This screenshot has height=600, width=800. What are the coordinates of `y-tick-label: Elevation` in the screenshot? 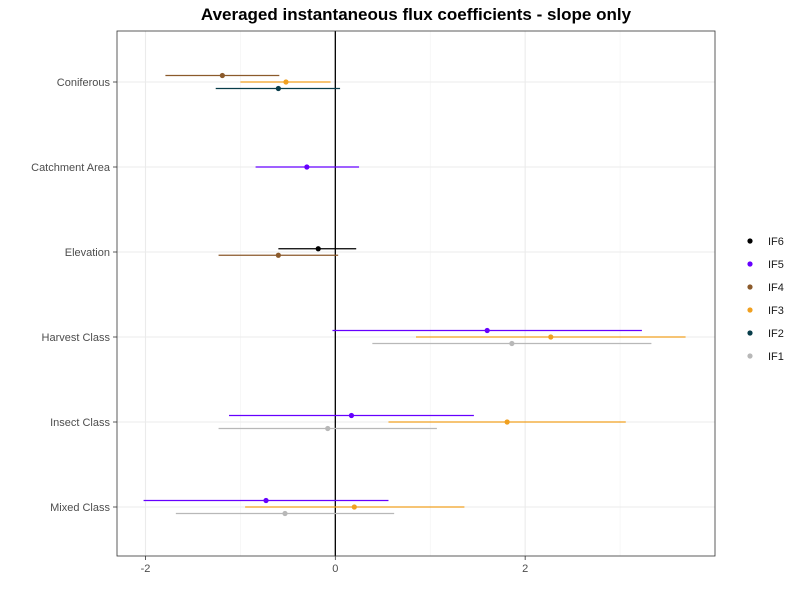 It's located at (87, 253).